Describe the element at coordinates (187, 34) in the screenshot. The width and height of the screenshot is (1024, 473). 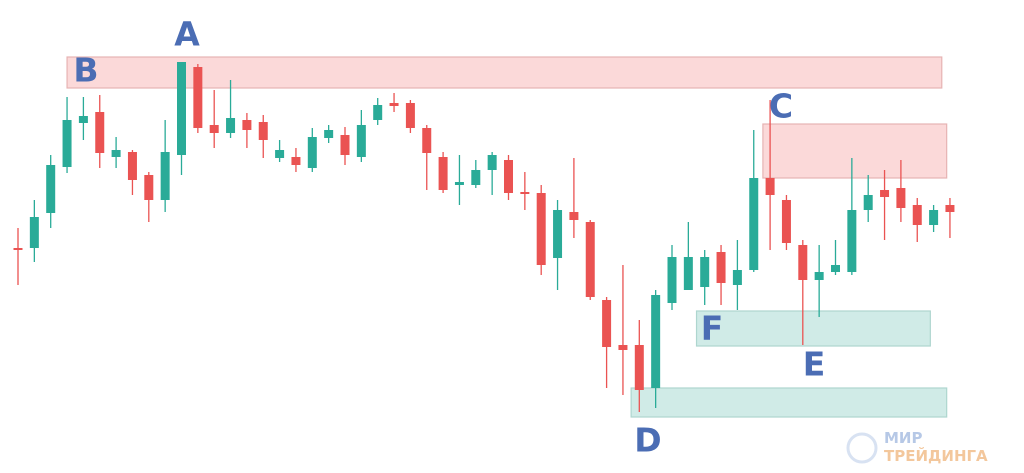
I see `annotation: A` at that location.